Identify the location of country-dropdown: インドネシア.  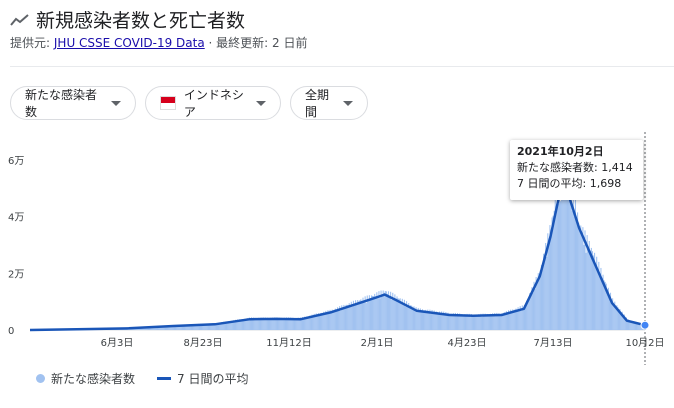
(213, 103).